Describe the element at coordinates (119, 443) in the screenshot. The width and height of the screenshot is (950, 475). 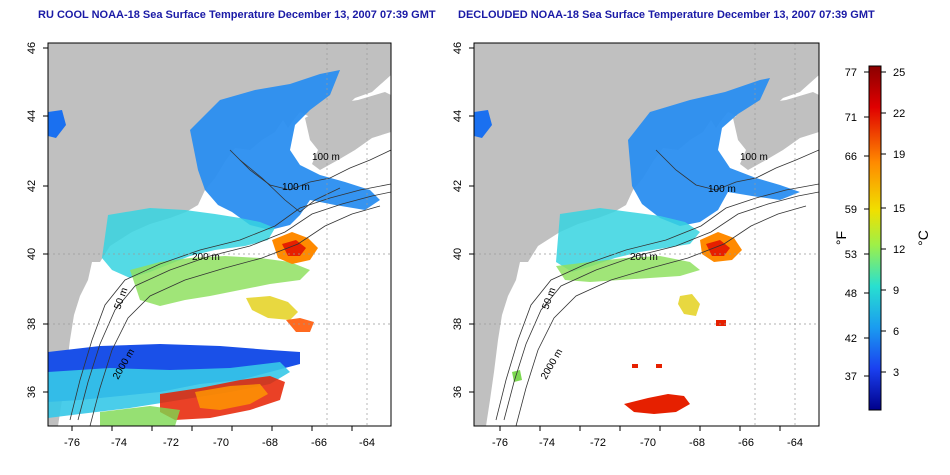
I see `left-x-tick: -74` at that location.